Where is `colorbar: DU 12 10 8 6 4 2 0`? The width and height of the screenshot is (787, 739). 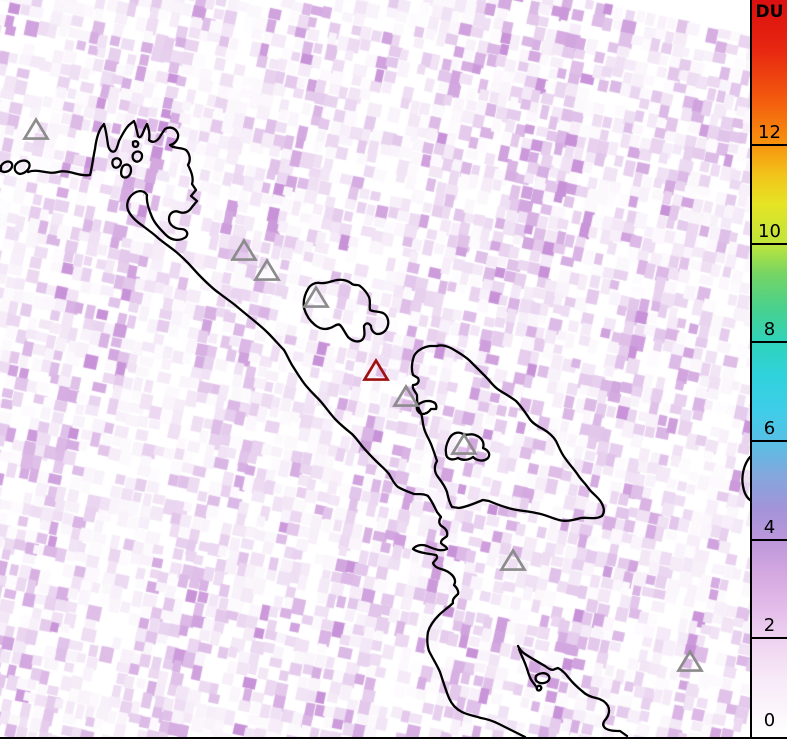 colorbar: DU 12 10 8 6 4 2 0 is located at coordinates (768, 368).